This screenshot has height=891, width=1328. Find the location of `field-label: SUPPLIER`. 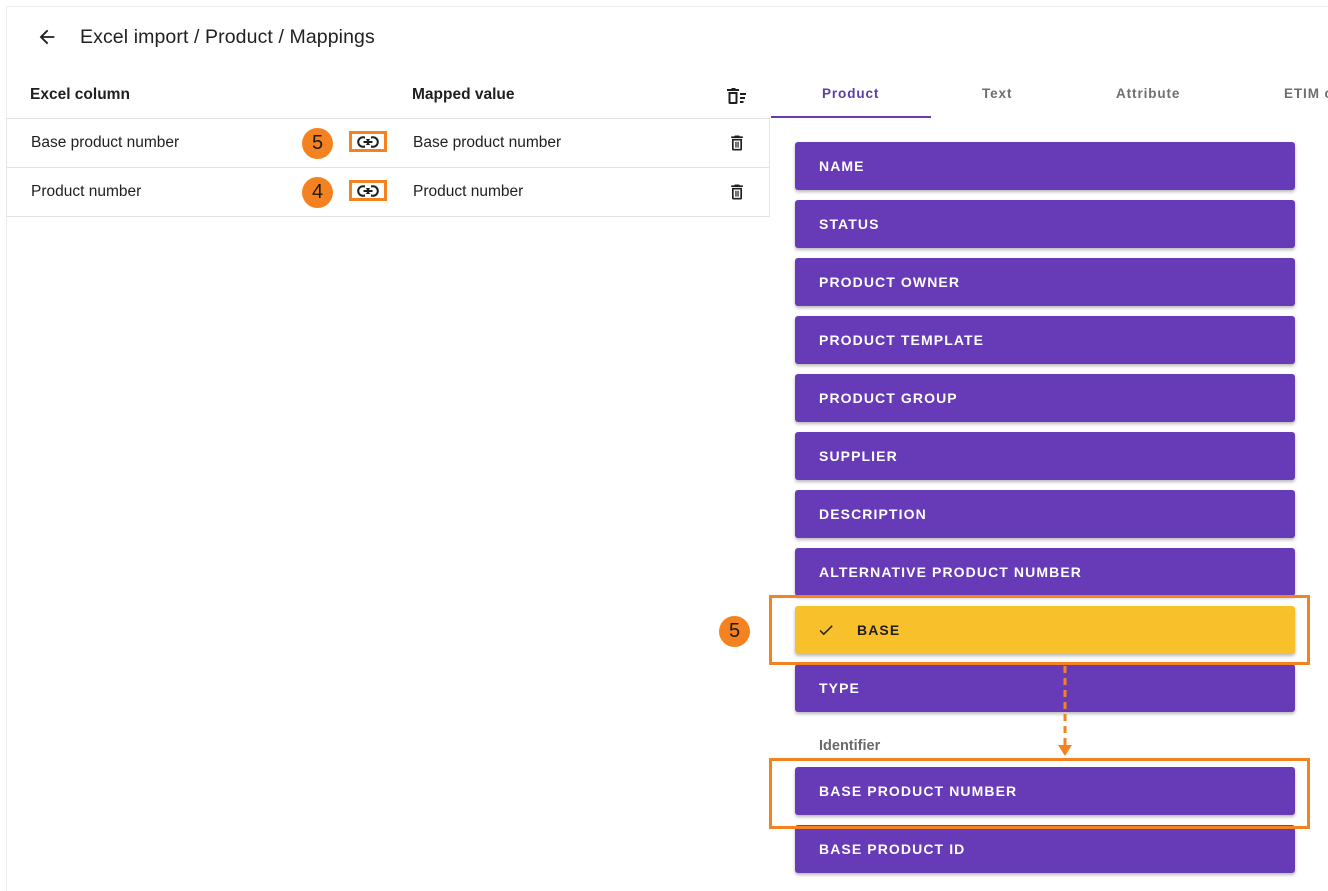

field-label: SUPPLIER is located at coordinates (858, 456).